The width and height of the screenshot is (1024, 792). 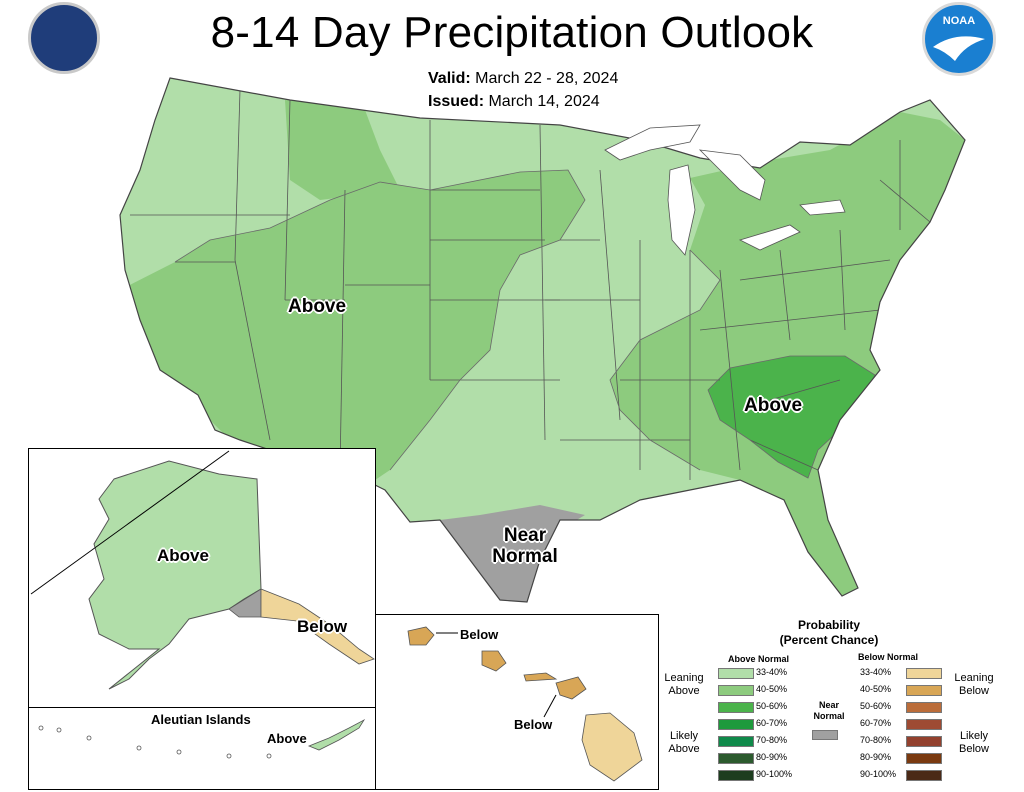 I want to click on great-lakes, so click(x=725, y=190).